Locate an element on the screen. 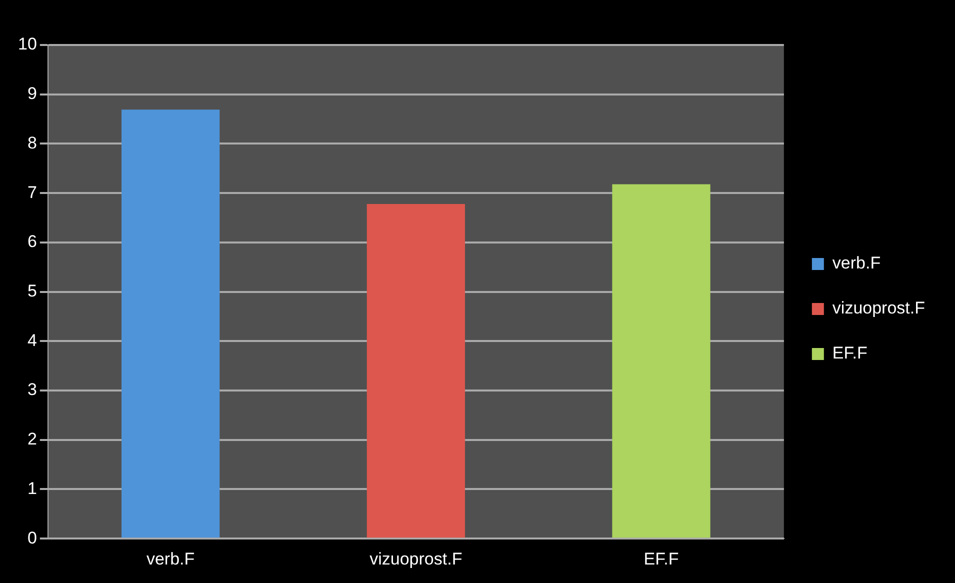  x-tick-label: EF.F is located at coordinates (661, 558).